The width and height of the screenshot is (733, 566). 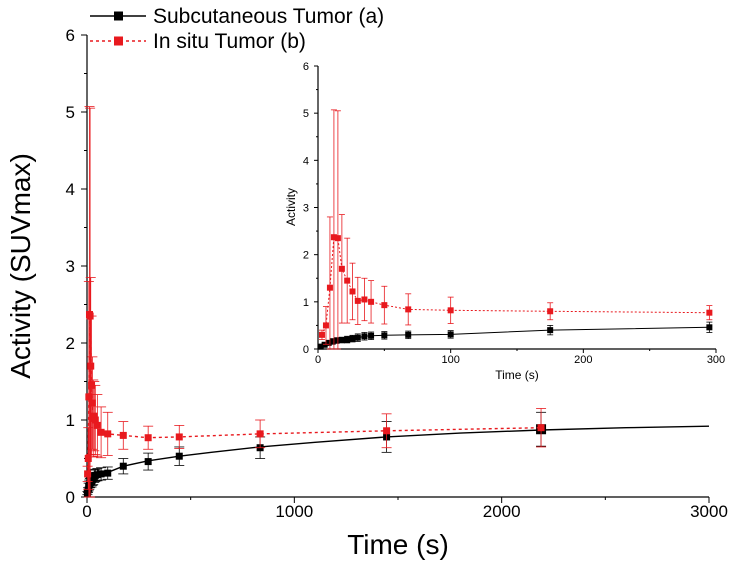 I want to click on legend-marker-subcutaneous, so click(x=118, y=16).